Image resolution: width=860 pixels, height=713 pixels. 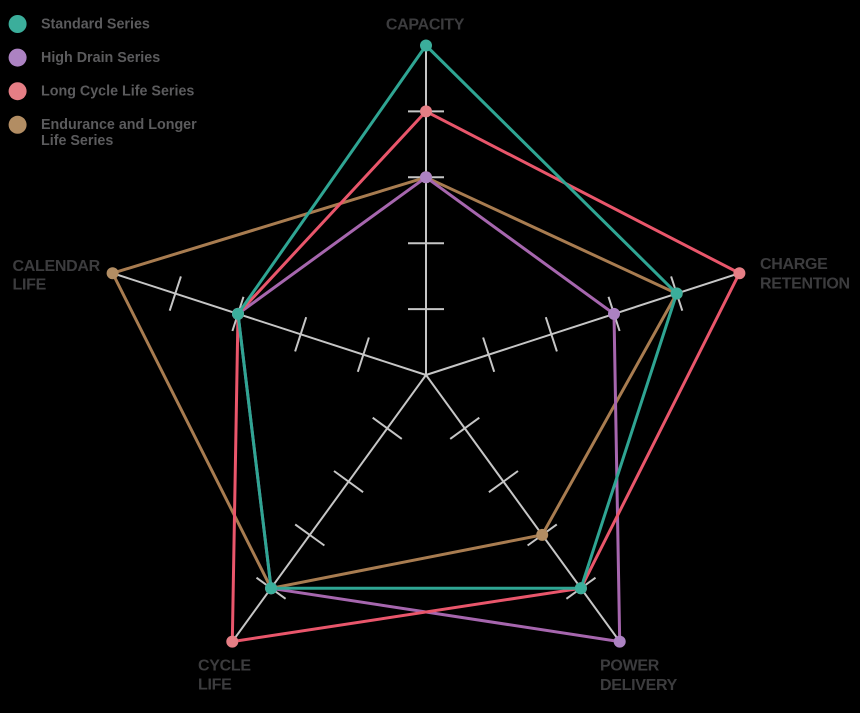 I want to click on svg-text: Life Series, so click(x=77, y=141).